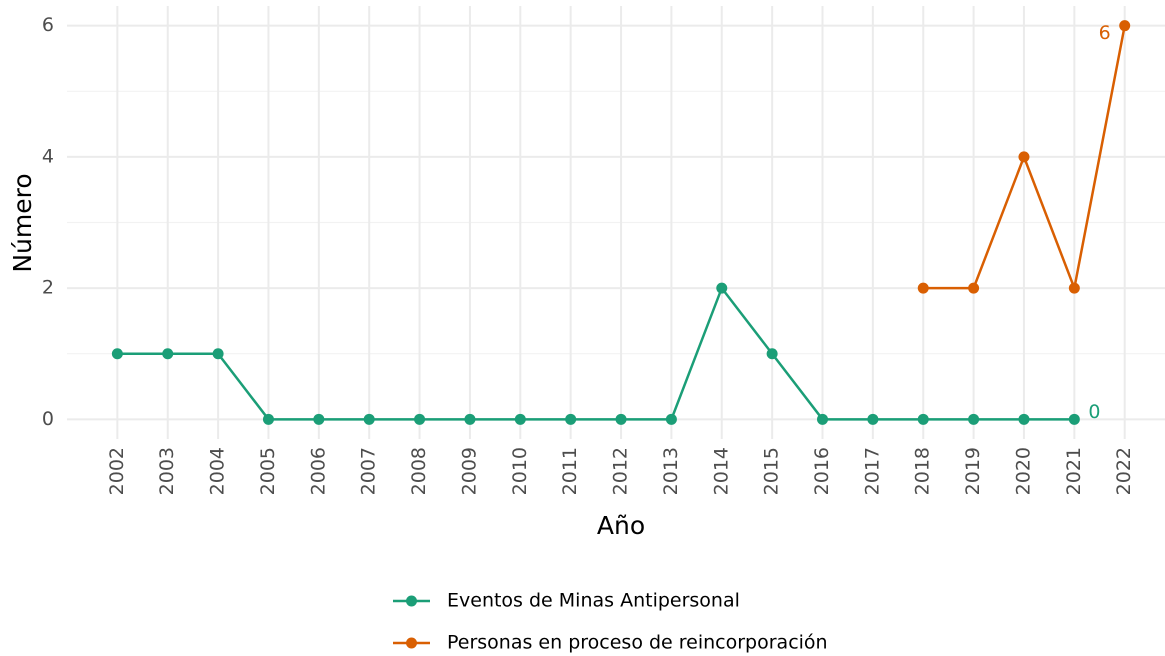 The image size is (1165, 656). What do you see at coordinates (872, 471) in the screenshot?
I see `x-tick-label: 2017` at bounding box center [872, 471].